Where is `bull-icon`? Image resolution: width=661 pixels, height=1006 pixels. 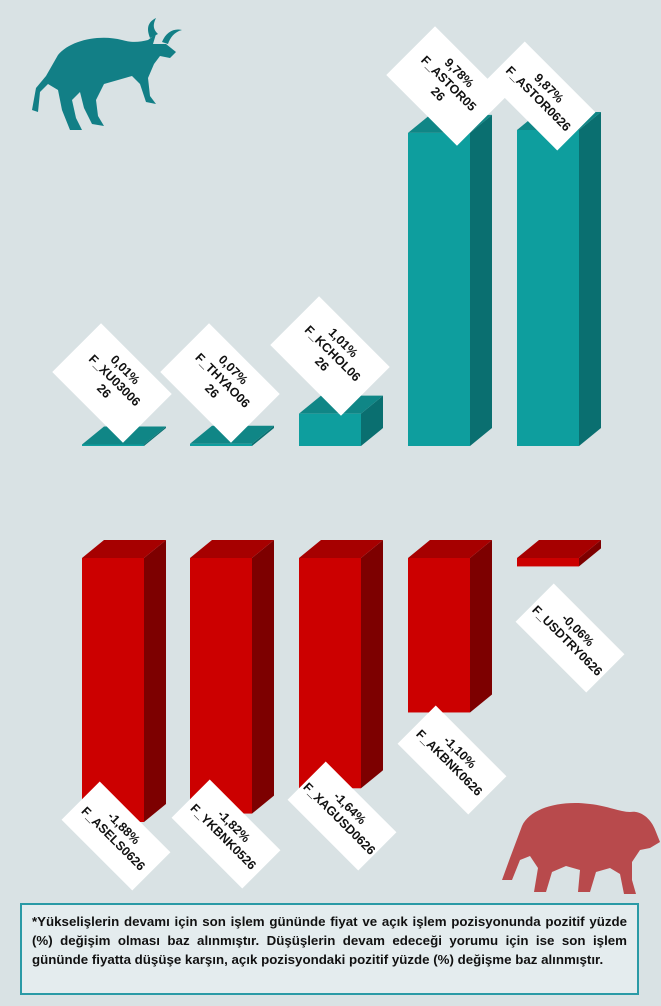 bull-icon is located at coordinates (107, 74).